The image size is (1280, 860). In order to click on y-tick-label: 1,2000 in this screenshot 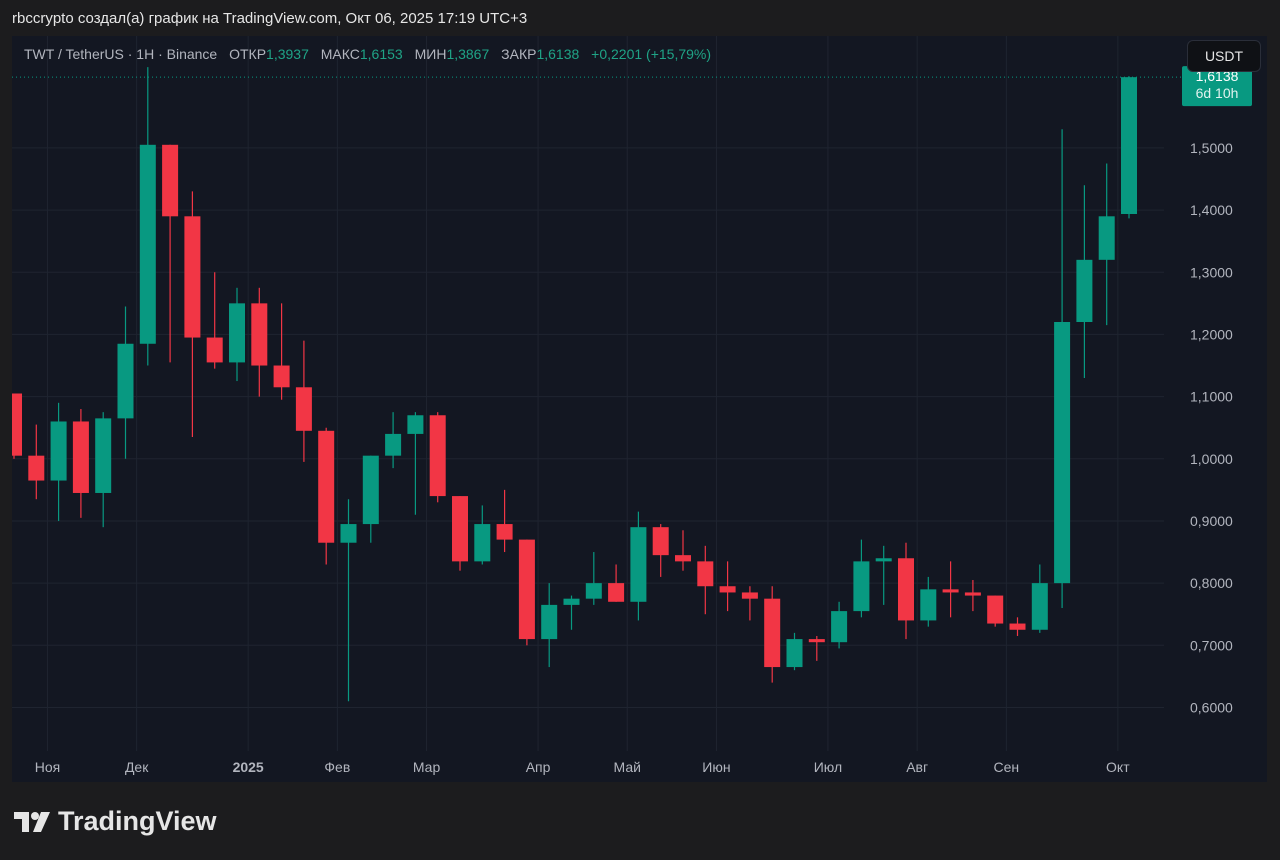, I will do `click(1211, 334)`.